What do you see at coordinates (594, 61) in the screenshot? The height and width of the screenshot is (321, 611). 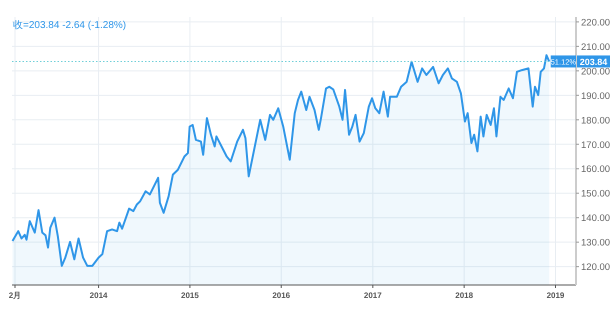 I see `ref-line-label: 203.84` at bounding box center [594, 61].